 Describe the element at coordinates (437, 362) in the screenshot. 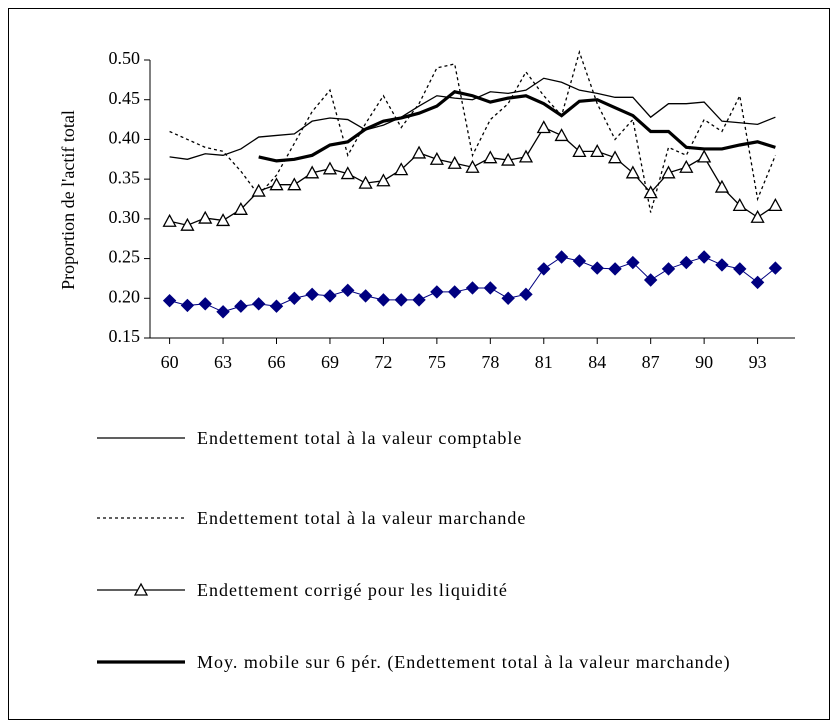

I see `x-tick-label: 75` at that location.